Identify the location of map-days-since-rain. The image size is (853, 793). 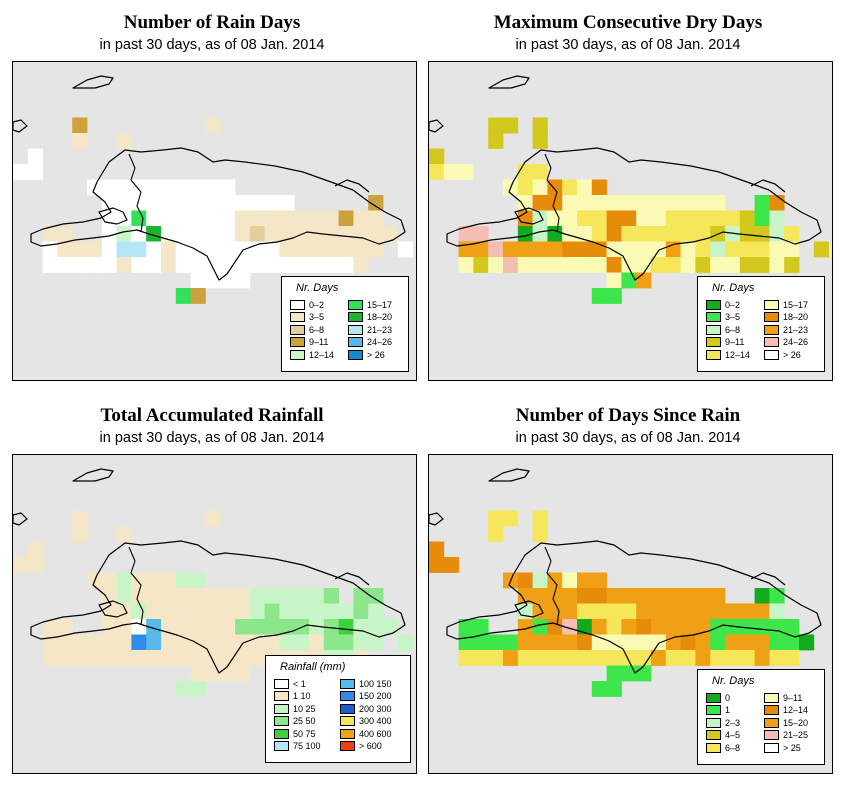
(625, 582).